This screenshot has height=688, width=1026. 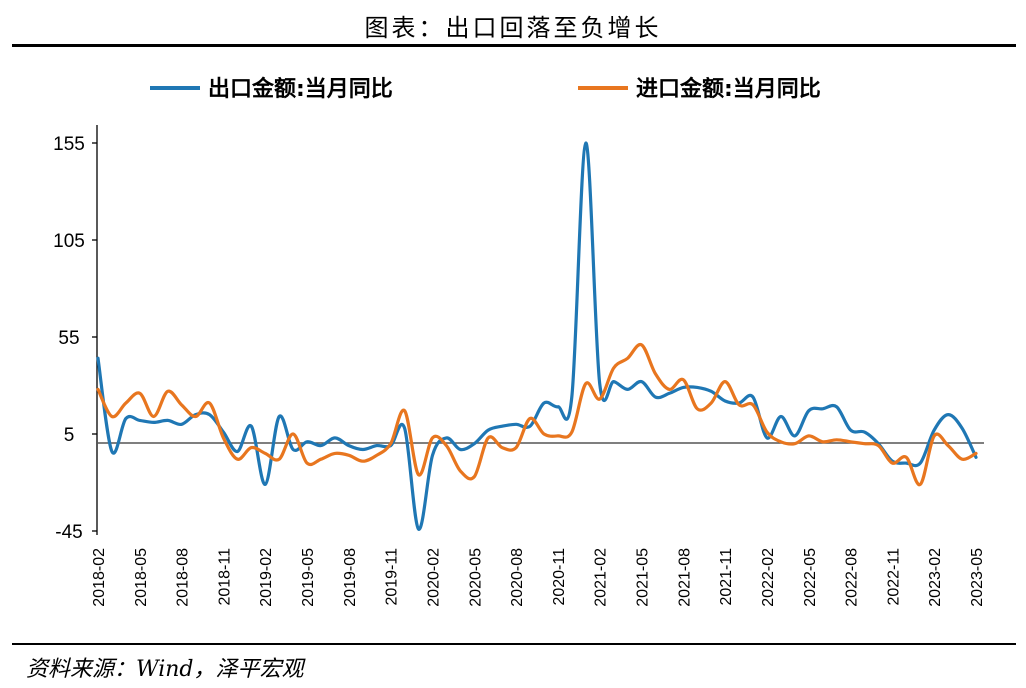 I want to click on source-note: 资料来源：Wind，泽平宏观, so click(x=165, y=669).